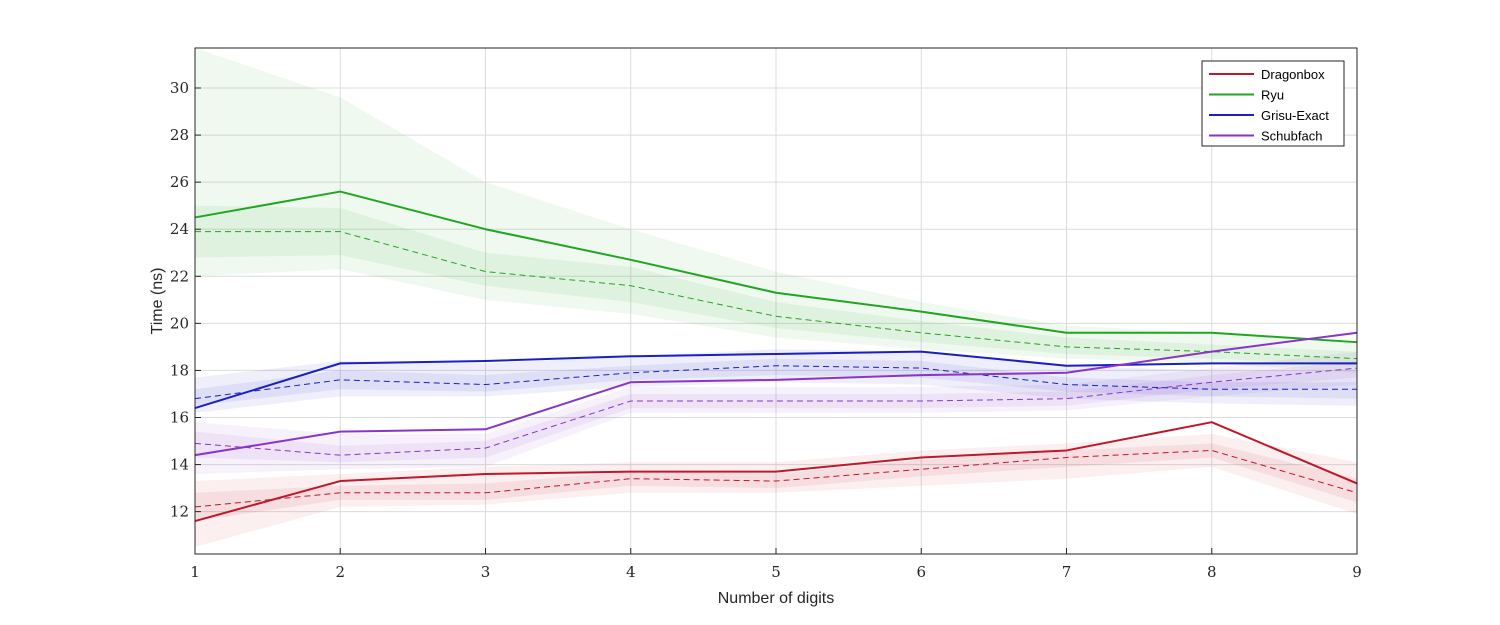 The width and height of the screenshot is (1500, 625). I want to click on legend-label: Dragonbox, so click(1293, 74).